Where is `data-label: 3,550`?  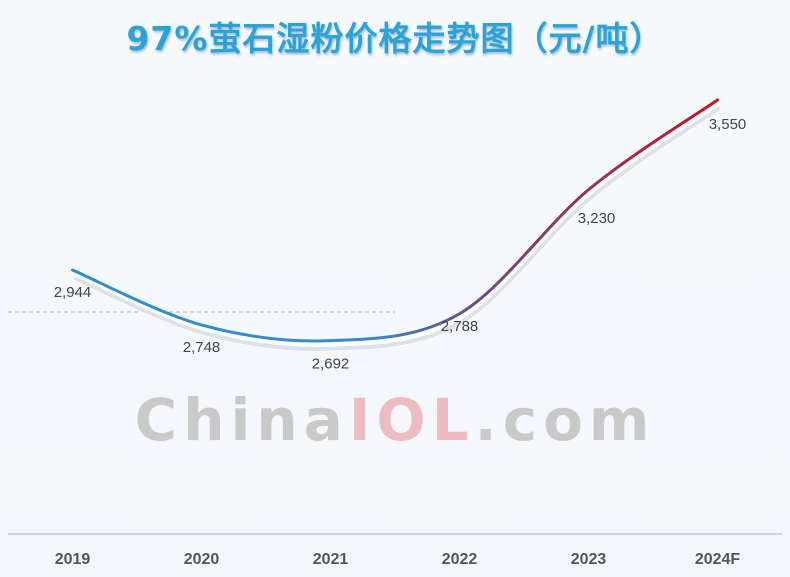
data-label: 3,550 is located at coordinates (728, 124).